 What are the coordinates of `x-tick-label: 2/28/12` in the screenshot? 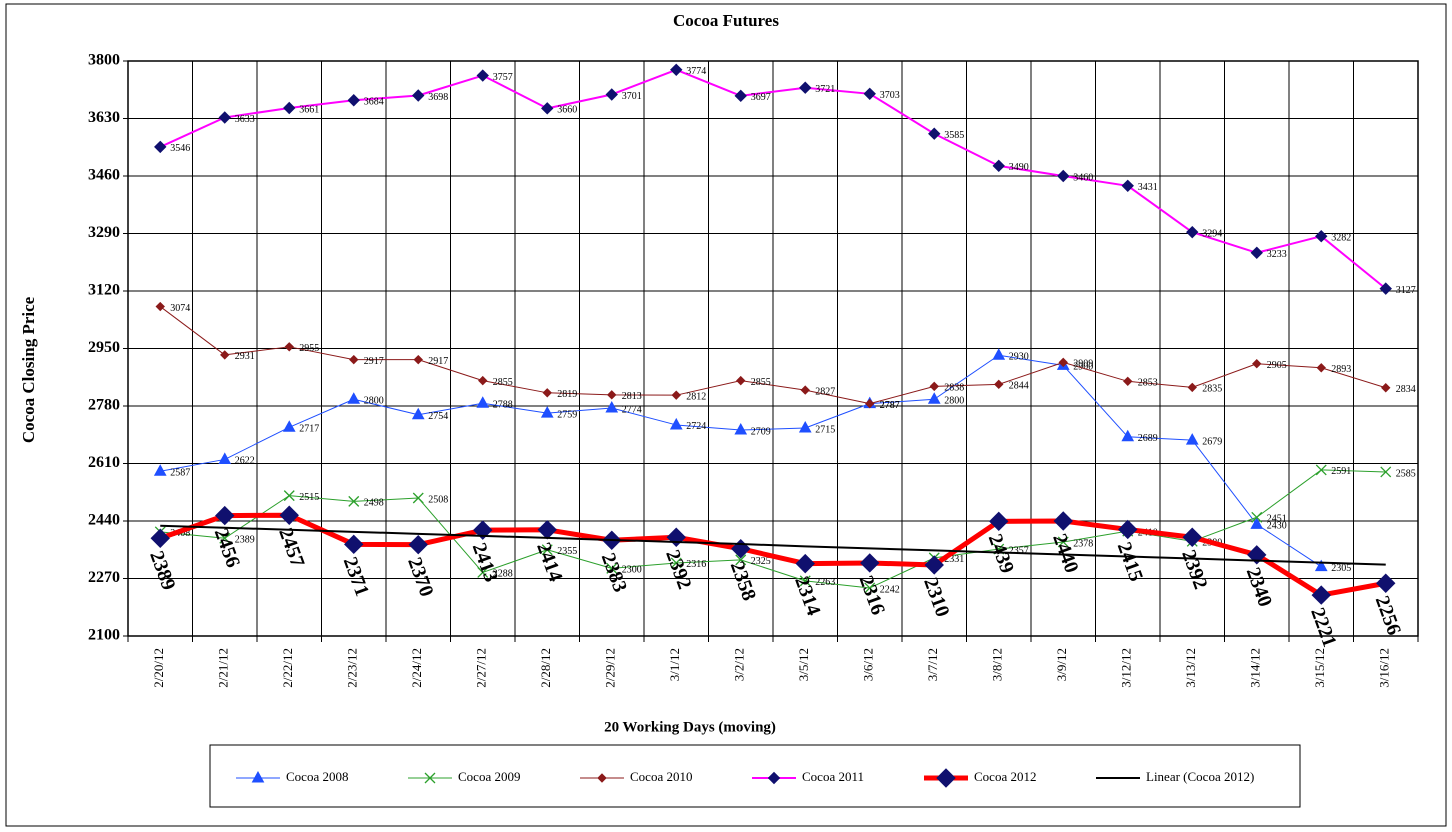 It's located at (545, 668).